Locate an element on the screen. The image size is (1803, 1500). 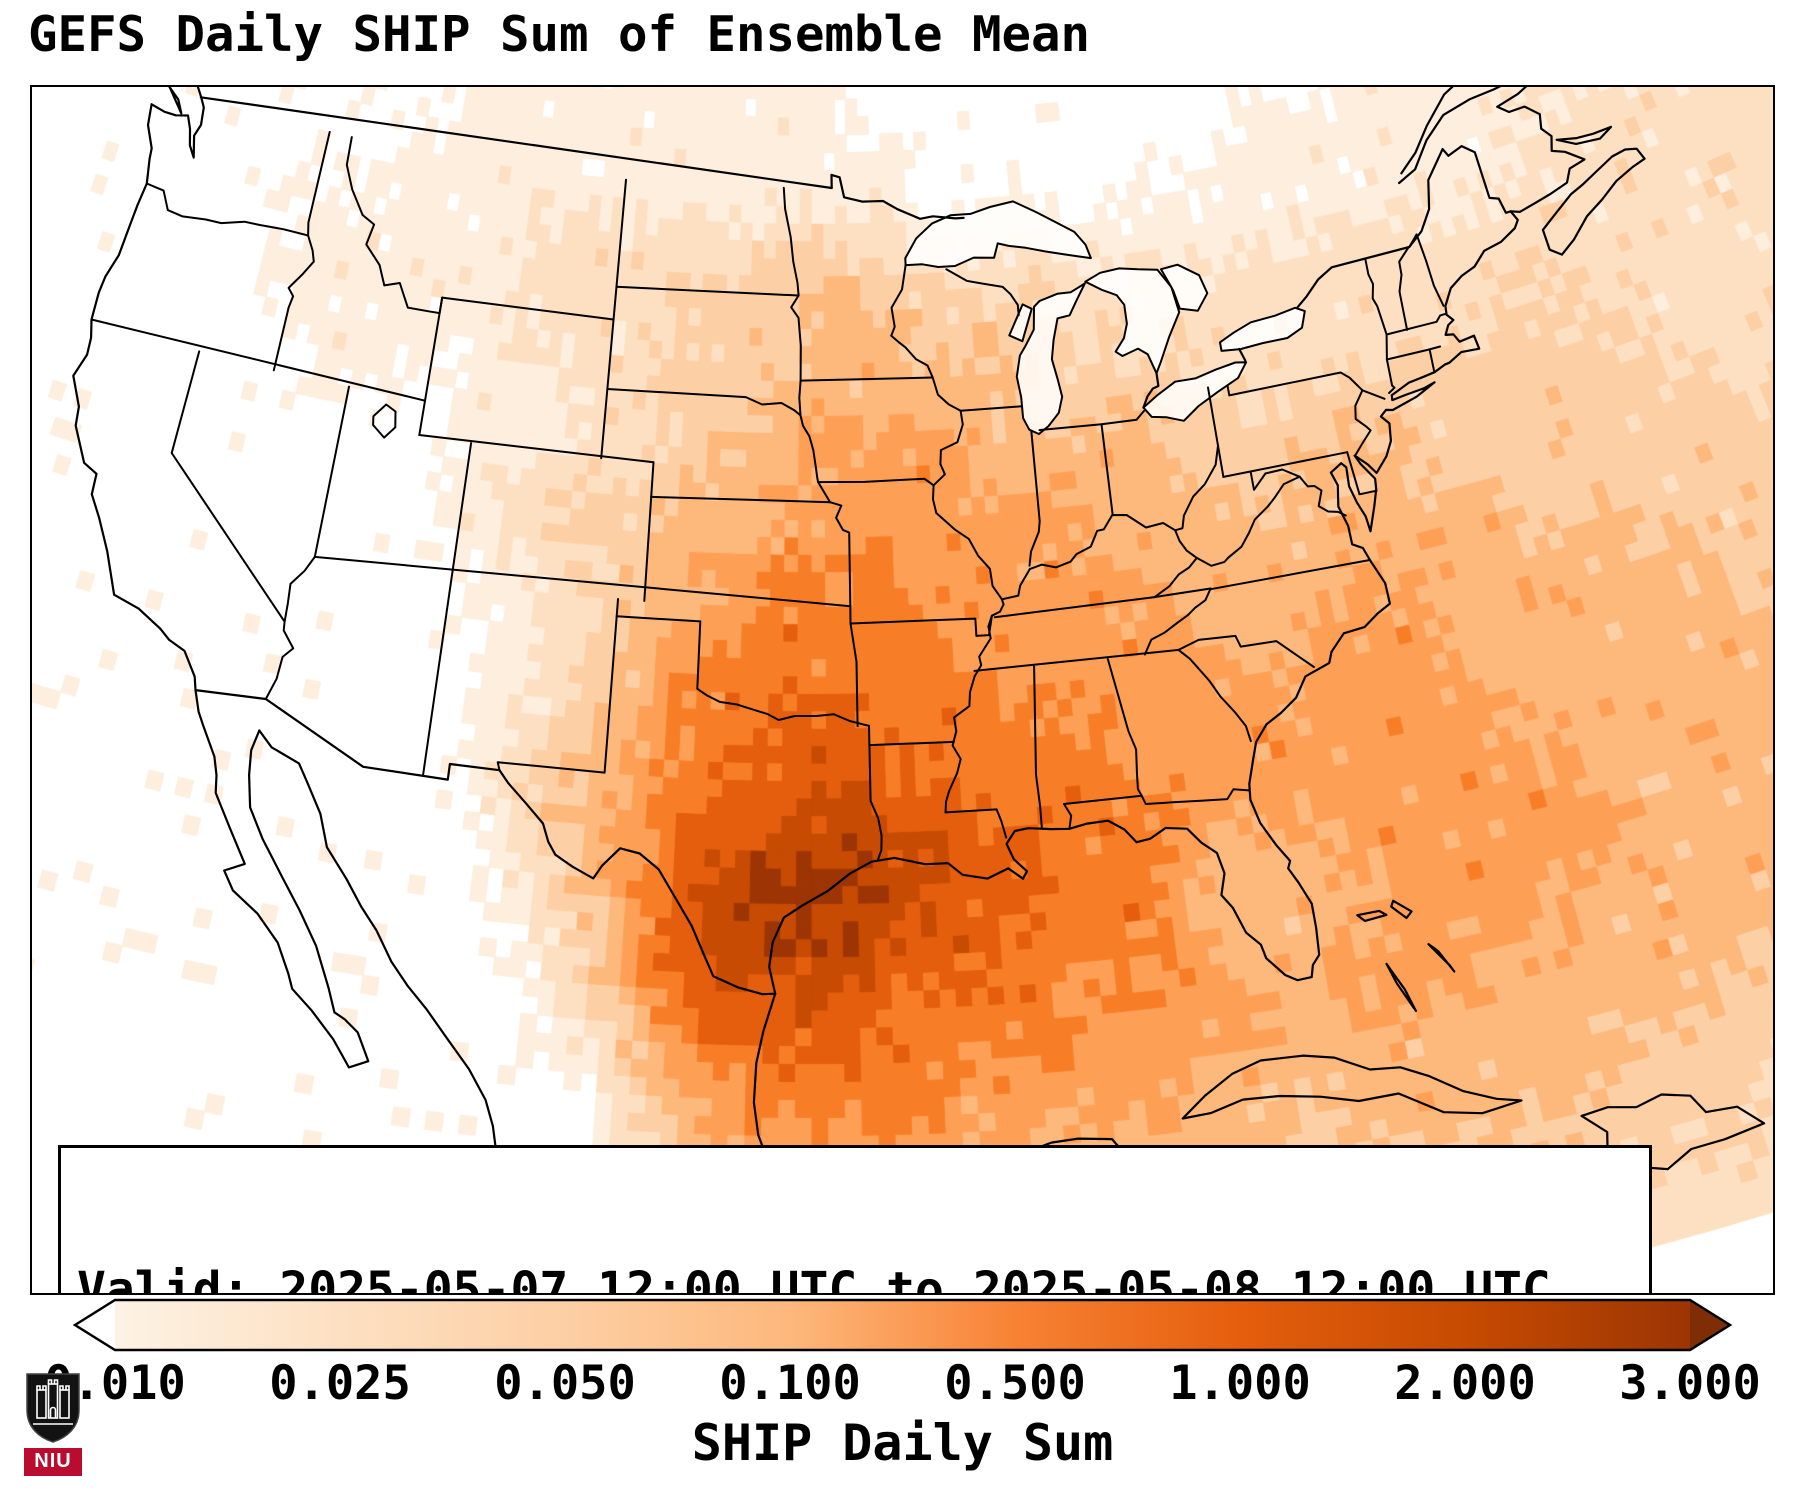
niu-shield-icon is located at coordinates (53, 1408).